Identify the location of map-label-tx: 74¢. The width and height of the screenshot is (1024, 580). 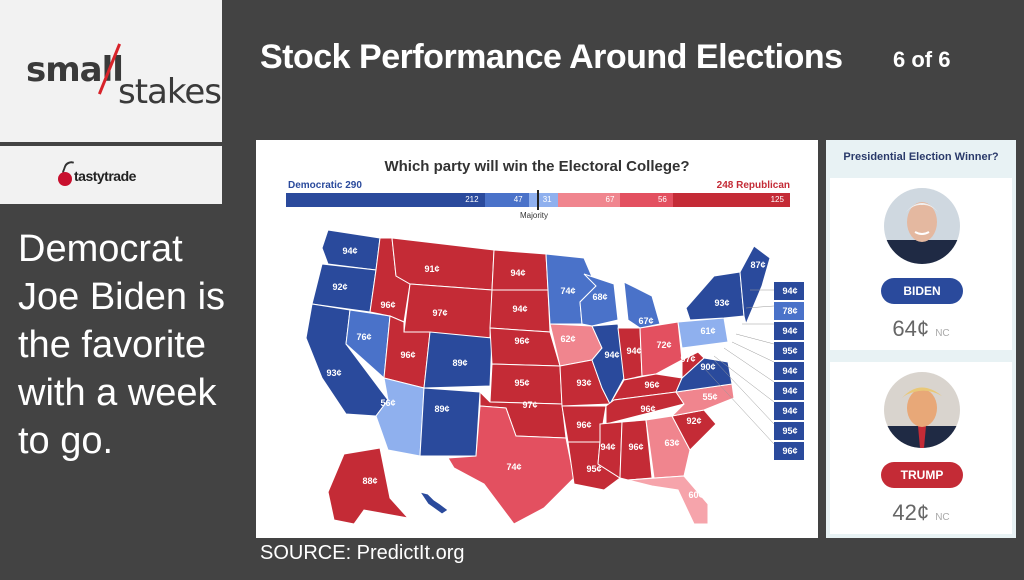
(513, 467).